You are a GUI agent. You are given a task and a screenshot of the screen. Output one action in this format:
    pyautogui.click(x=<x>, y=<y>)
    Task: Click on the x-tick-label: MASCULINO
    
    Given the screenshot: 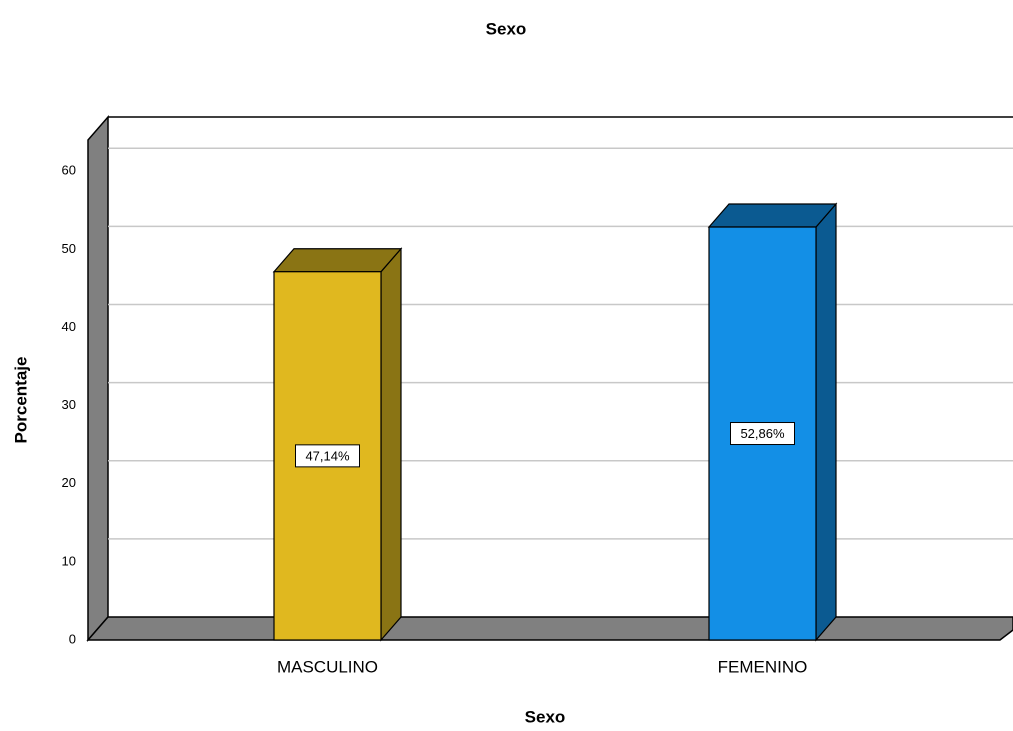 What is the action you would take?
    pyautogui.click(x=327, y=666)
    